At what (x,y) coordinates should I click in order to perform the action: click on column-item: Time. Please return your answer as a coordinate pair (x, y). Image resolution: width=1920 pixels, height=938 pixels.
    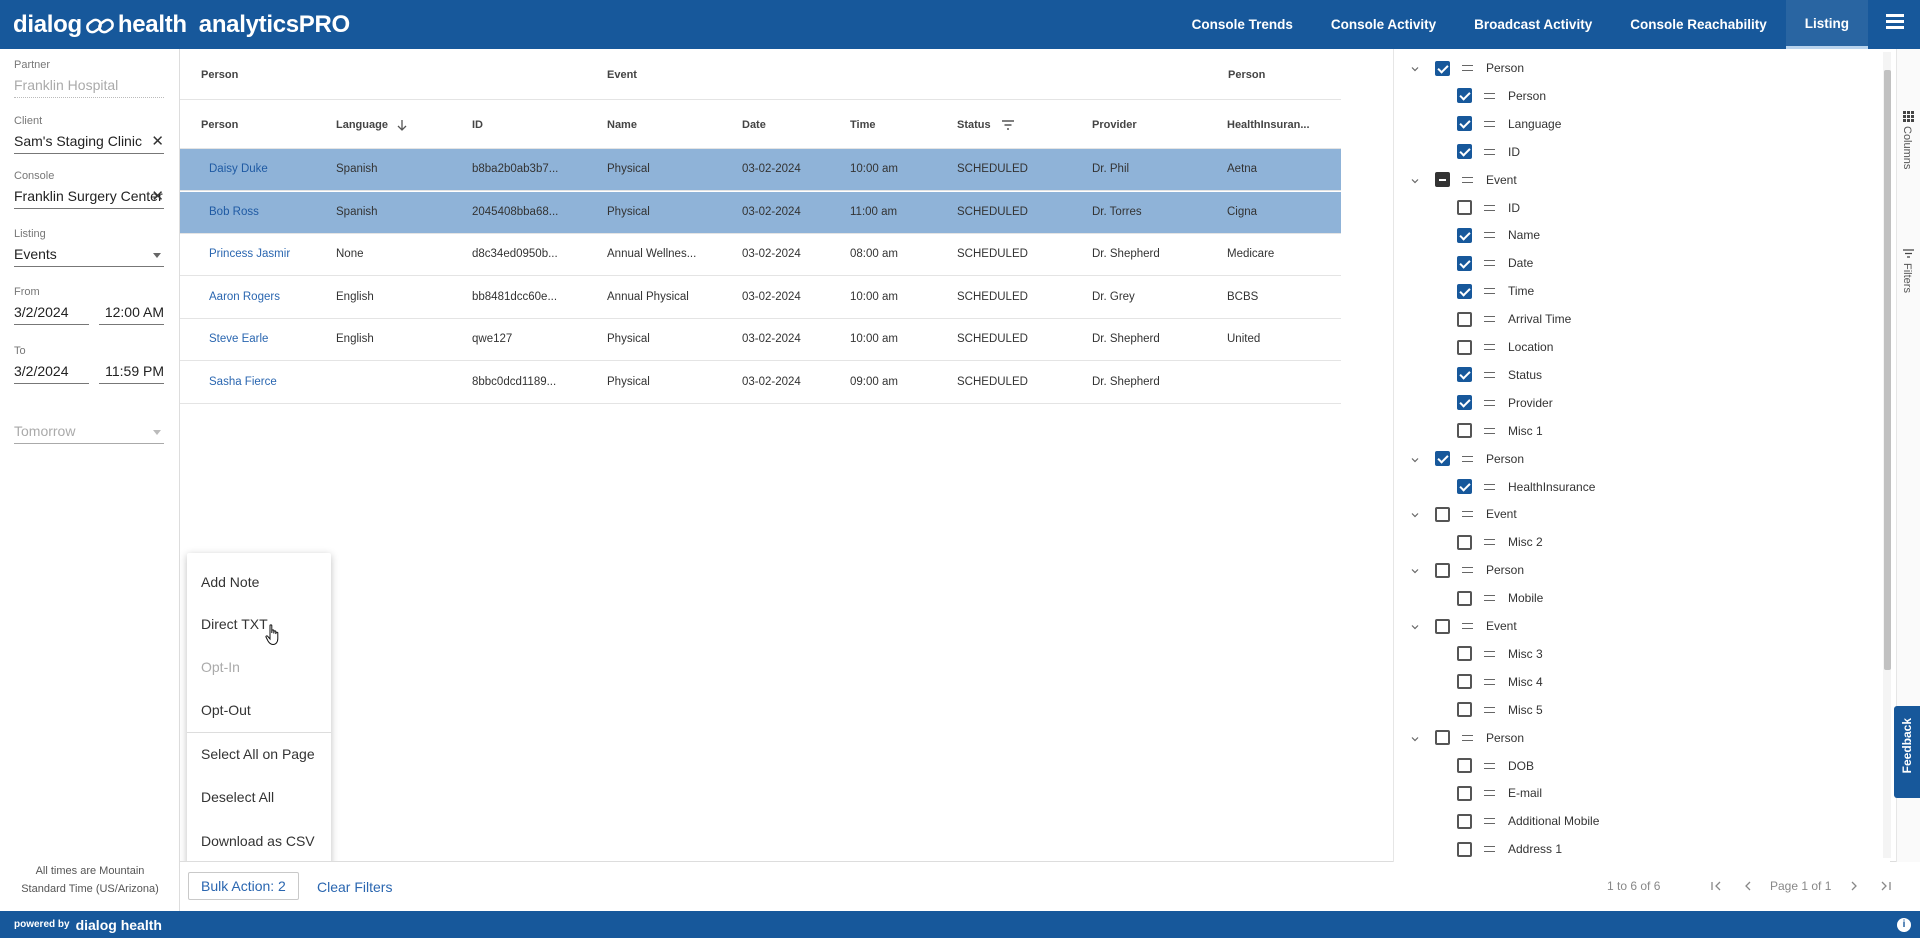
    Looking at the image, I should click on (1495, 291).